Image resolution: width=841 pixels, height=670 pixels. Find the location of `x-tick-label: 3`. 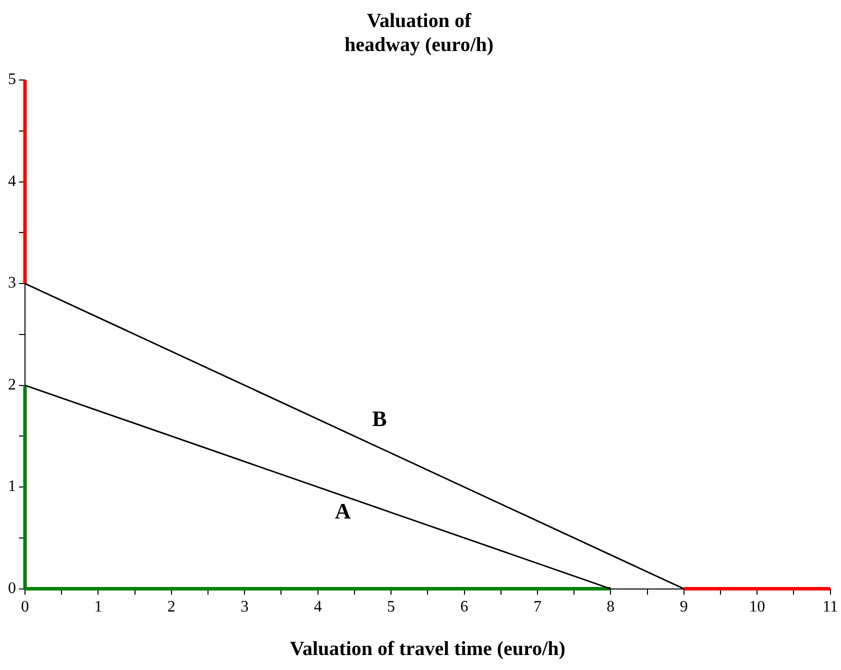

x-tick-label: 3 is located at coordinates (244, 607).